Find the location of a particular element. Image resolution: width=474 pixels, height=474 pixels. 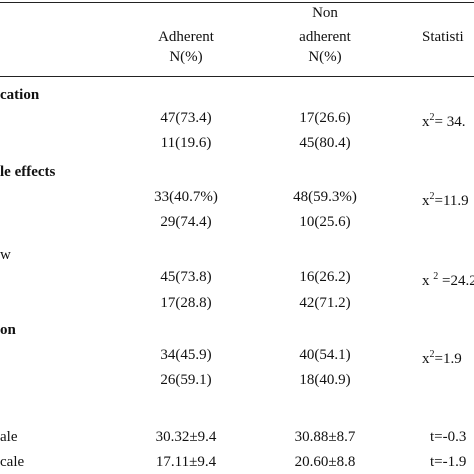

adherent-cell: 17(28.8) is located at coordinates (186, 303).